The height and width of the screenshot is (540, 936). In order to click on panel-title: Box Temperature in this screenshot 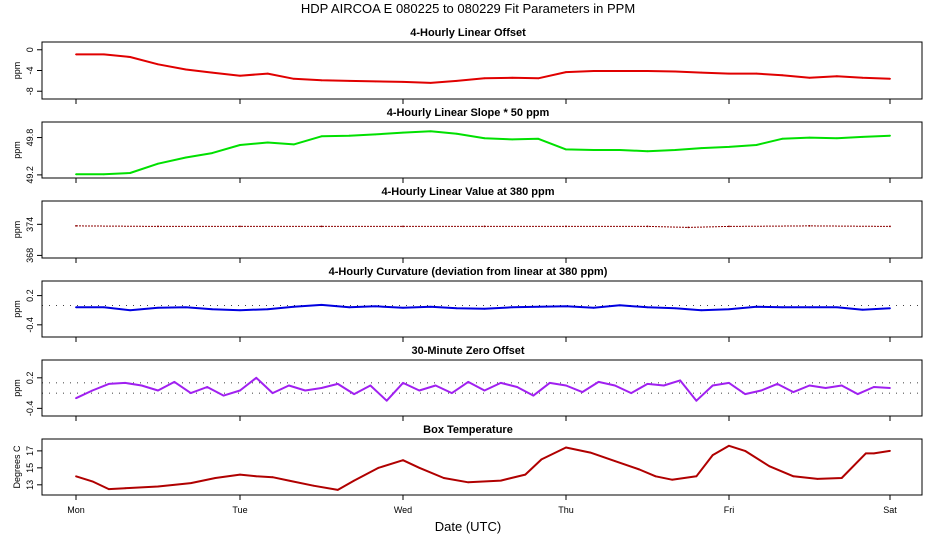, I will do `click(468, 430)`.